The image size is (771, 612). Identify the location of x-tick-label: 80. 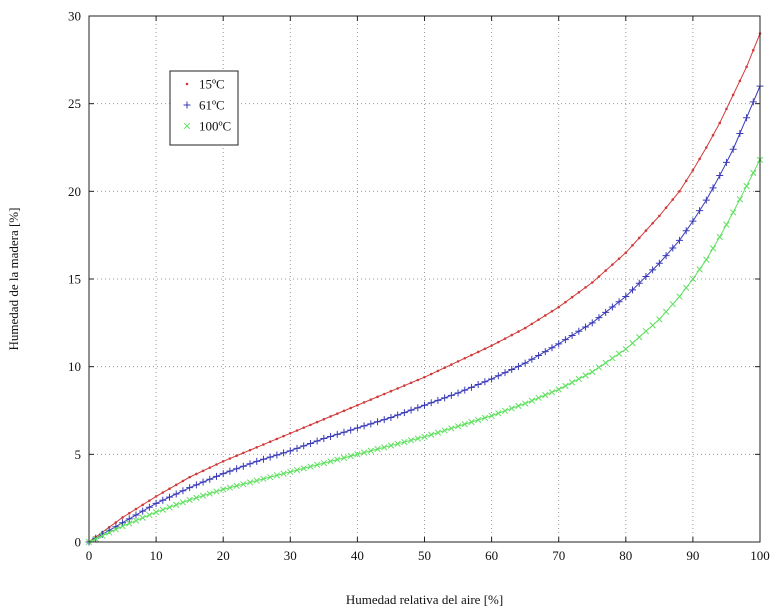
(625, 555).